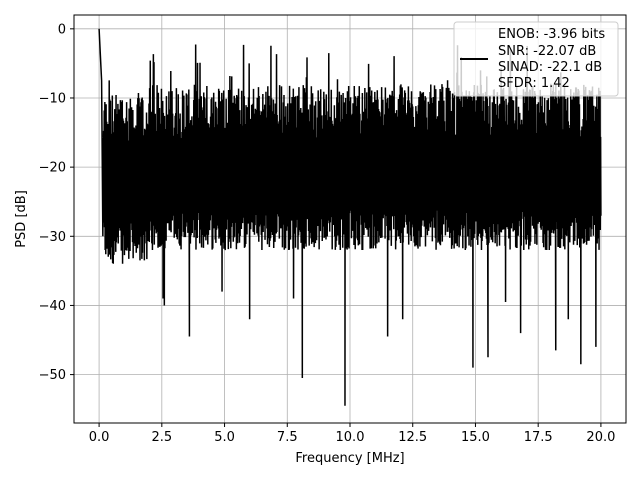  What do you see at coordinates (62, 29) in the screenshot?
I see `y-tick-label: 0` at bounding box center [62, 29].